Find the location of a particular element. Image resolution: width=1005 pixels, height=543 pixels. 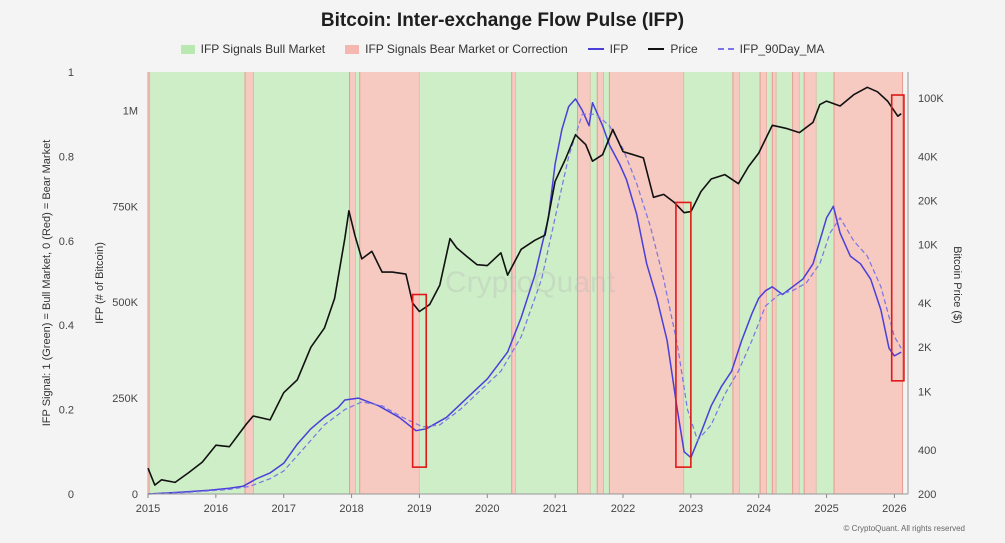

x-tick-label: 2017 is located at coordinates (283, 509).